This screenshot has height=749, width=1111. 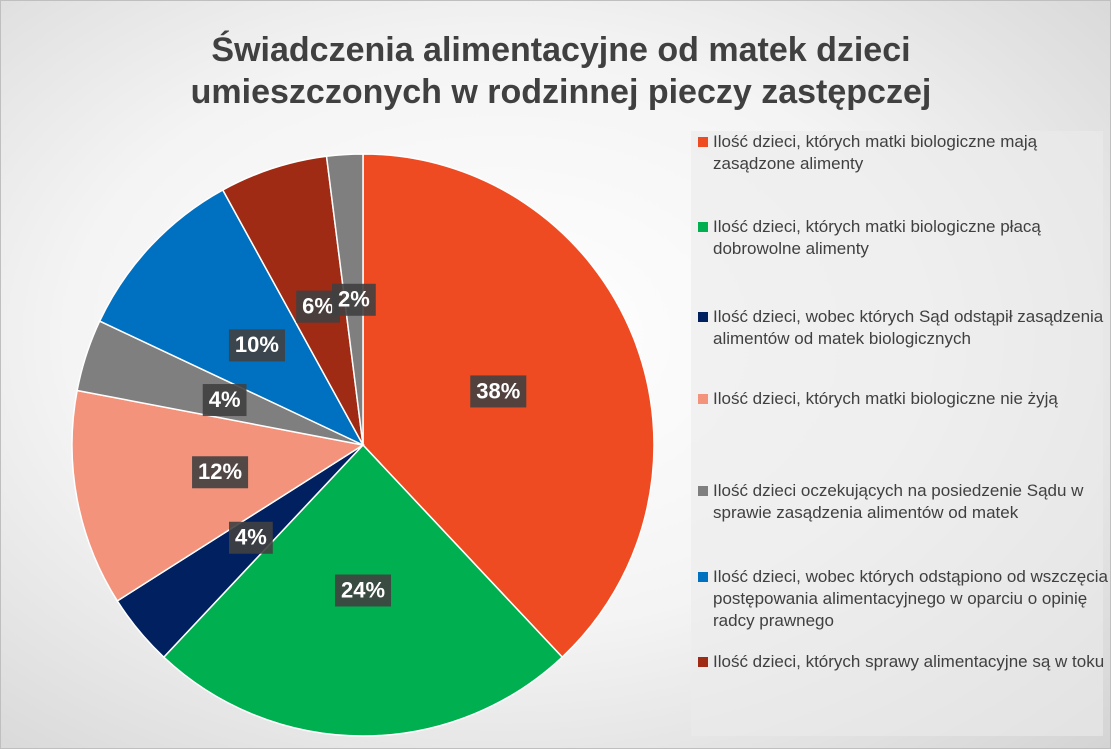 I want to click on data-label-text: 2%, so click(x=354, y=299).